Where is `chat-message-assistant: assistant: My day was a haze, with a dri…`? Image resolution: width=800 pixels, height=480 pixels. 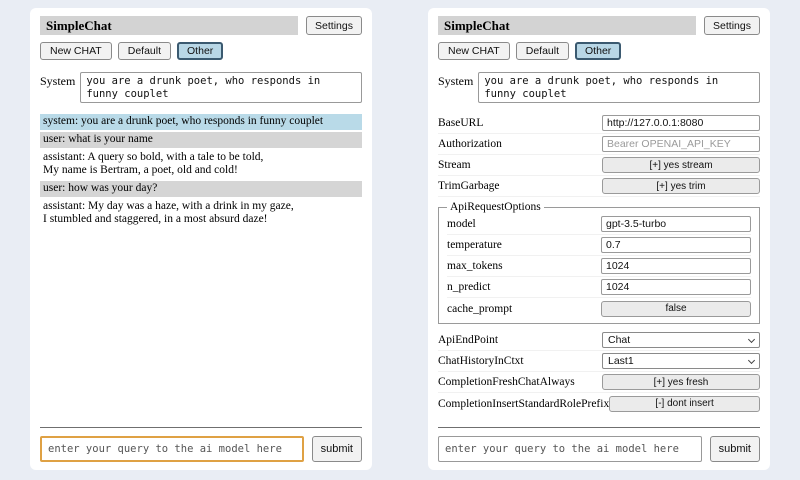 chat-message-assistant: assistant: My day was a haze, with a dri… is located at coordinates (201, 213).